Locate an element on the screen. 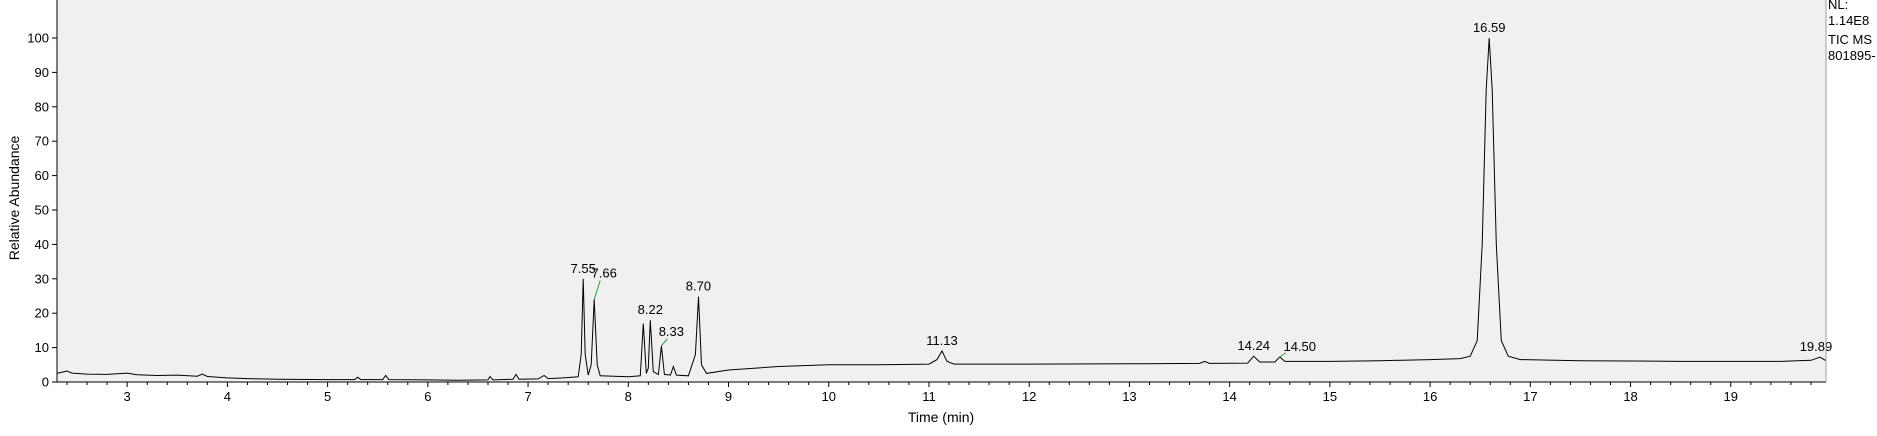  file-name-label: 801895- is located at coordinates (1852, 55).